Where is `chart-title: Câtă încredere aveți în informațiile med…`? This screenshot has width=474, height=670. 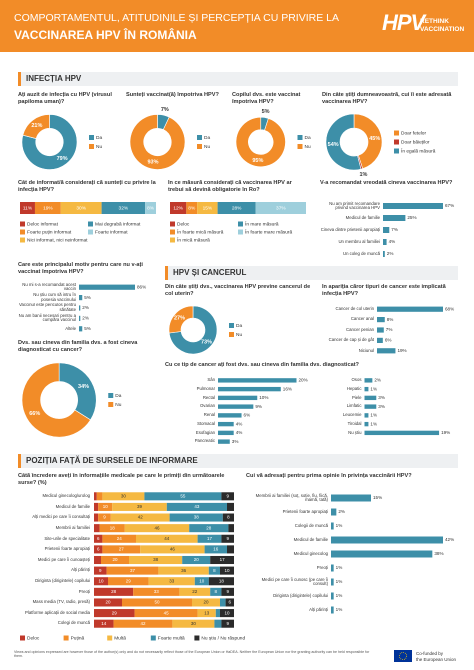
chart-title: Câtă încredere aveți în informațiile med… is located at coordinates (121, 479).